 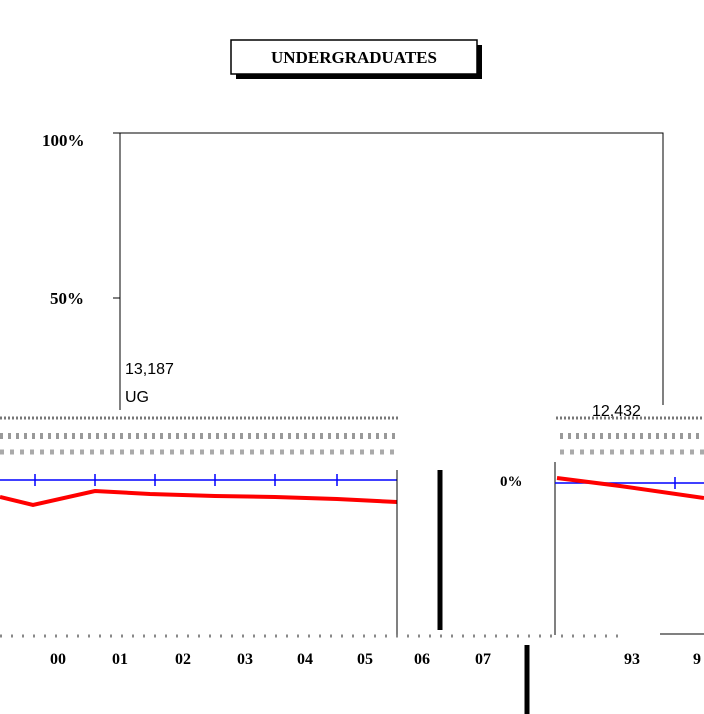 I want to click on x-label: 06, so click(x=422, y=659).